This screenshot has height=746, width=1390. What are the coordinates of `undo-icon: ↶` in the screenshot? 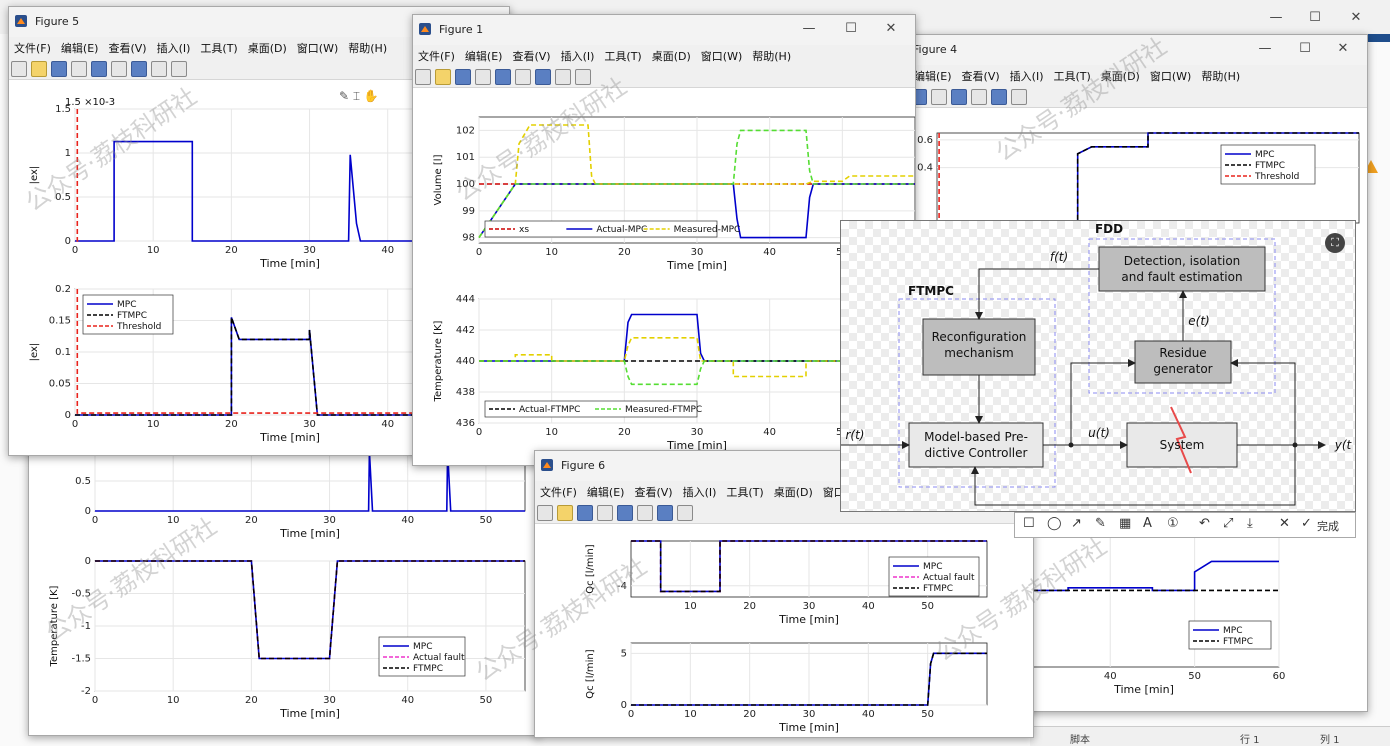 It's located at (1204, 523).